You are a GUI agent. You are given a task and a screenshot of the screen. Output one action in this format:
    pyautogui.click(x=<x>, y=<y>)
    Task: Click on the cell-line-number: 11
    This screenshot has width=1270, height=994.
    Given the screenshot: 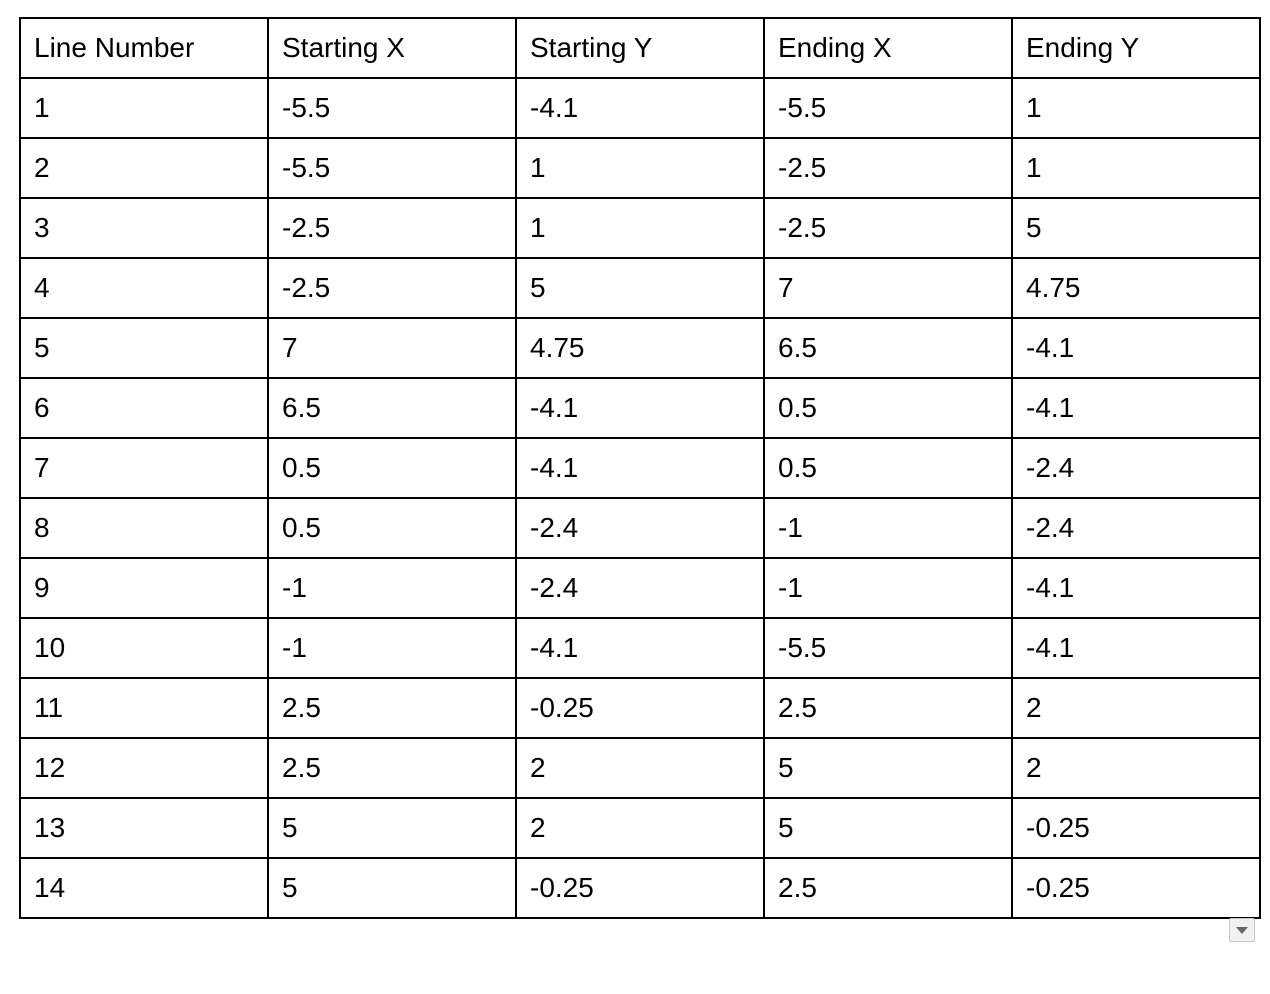 What is the action you would take?
    pyautogui.click(x=144, y=708)
    